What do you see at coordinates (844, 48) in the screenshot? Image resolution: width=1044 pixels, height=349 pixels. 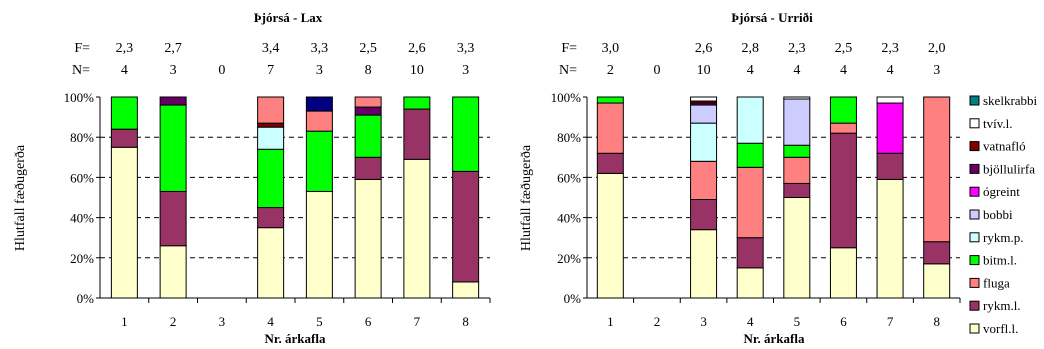 I see `f-value: 2,5` at bounding box center [844, 48].